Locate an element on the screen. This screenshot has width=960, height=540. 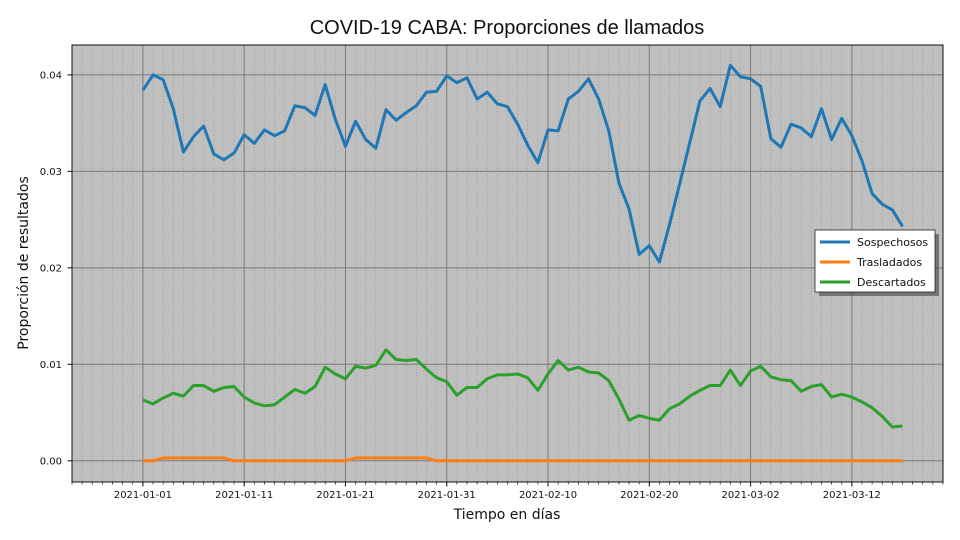
y-tick-label: 0.00 is located at coordinates (51, 461).